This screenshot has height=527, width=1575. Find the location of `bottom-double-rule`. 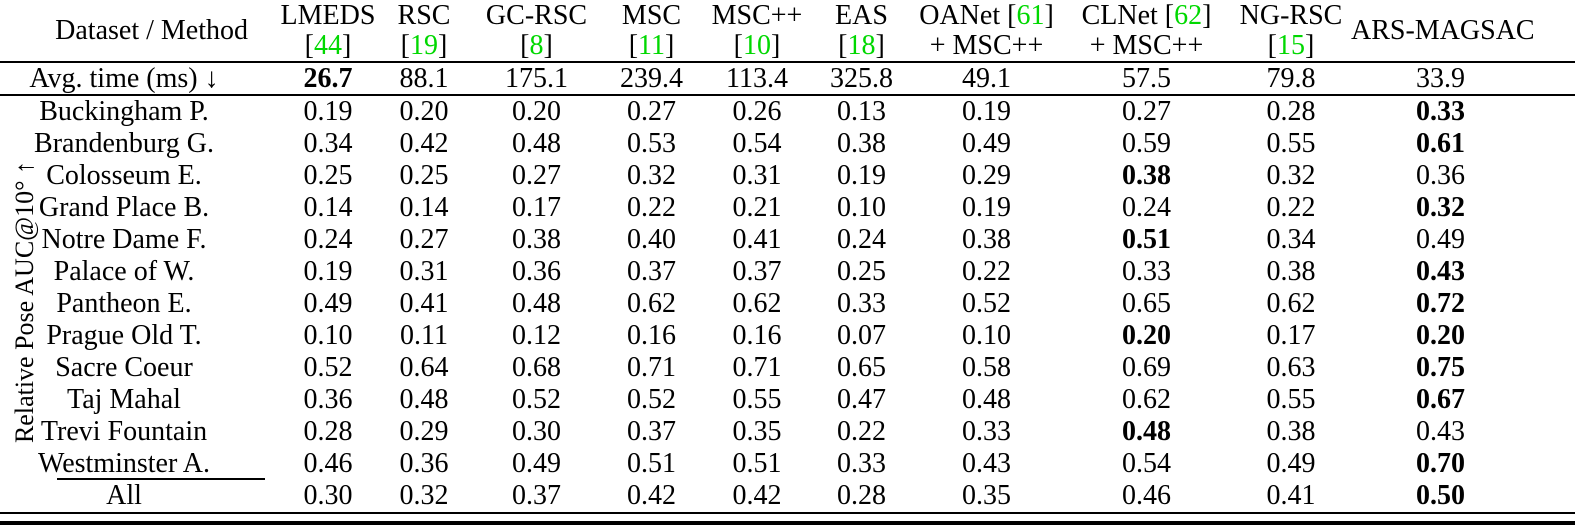

bottom-double-rule is located at coordinates (787, 518).